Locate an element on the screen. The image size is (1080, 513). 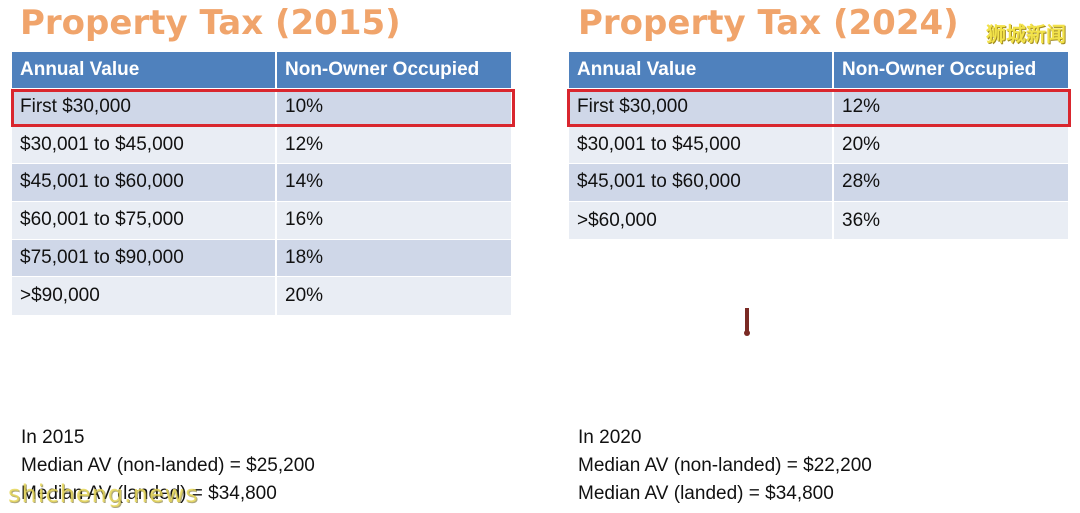
watermark-top-right: 狮城新闻 is located at coordinates (1026, 34).